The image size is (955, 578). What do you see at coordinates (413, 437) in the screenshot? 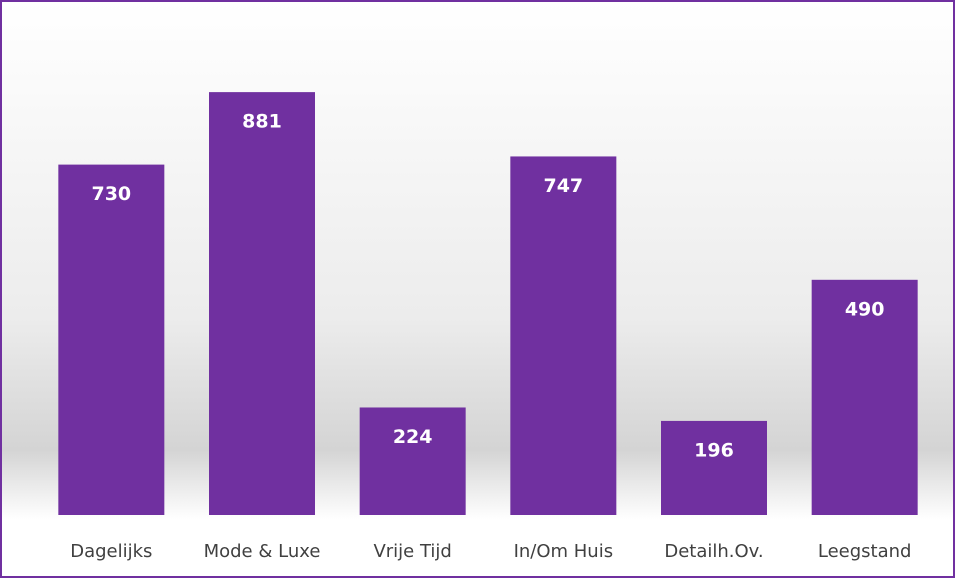
I see `data-label: 224` at bounding box center [413, 437].